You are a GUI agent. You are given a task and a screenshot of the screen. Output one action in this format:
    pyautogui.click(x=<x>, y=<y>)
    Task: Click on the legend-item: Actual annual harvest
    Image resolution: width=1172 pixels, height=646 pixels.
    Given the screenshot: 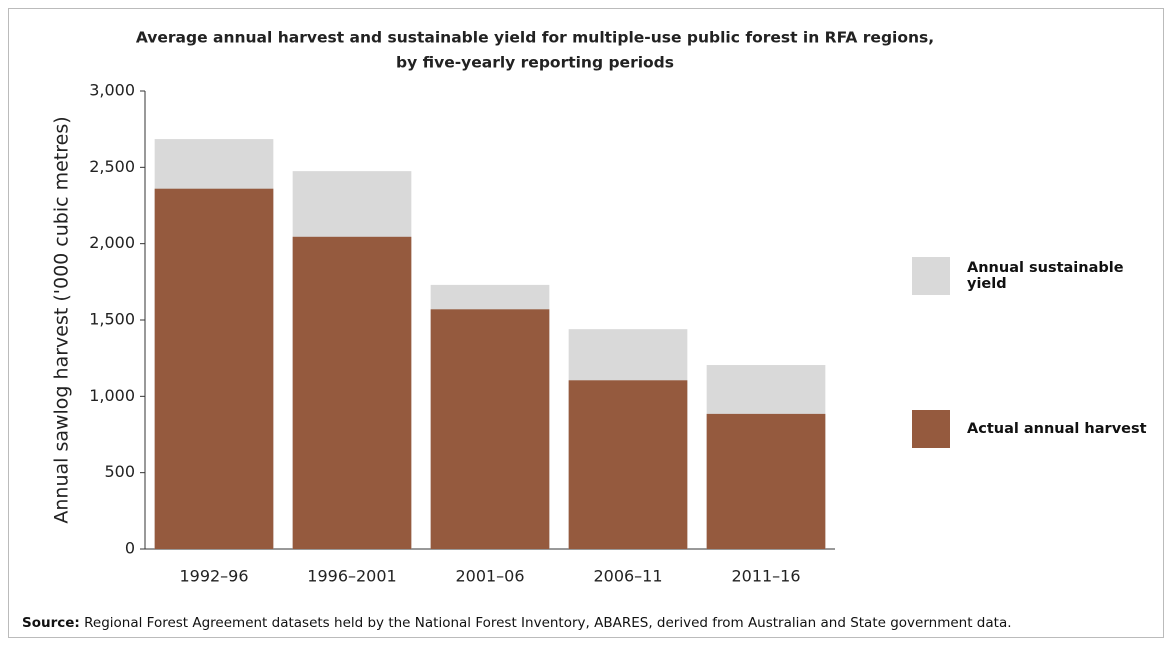 What is the action you would take?
    pyautogui.click(x=1029, y=429)
    